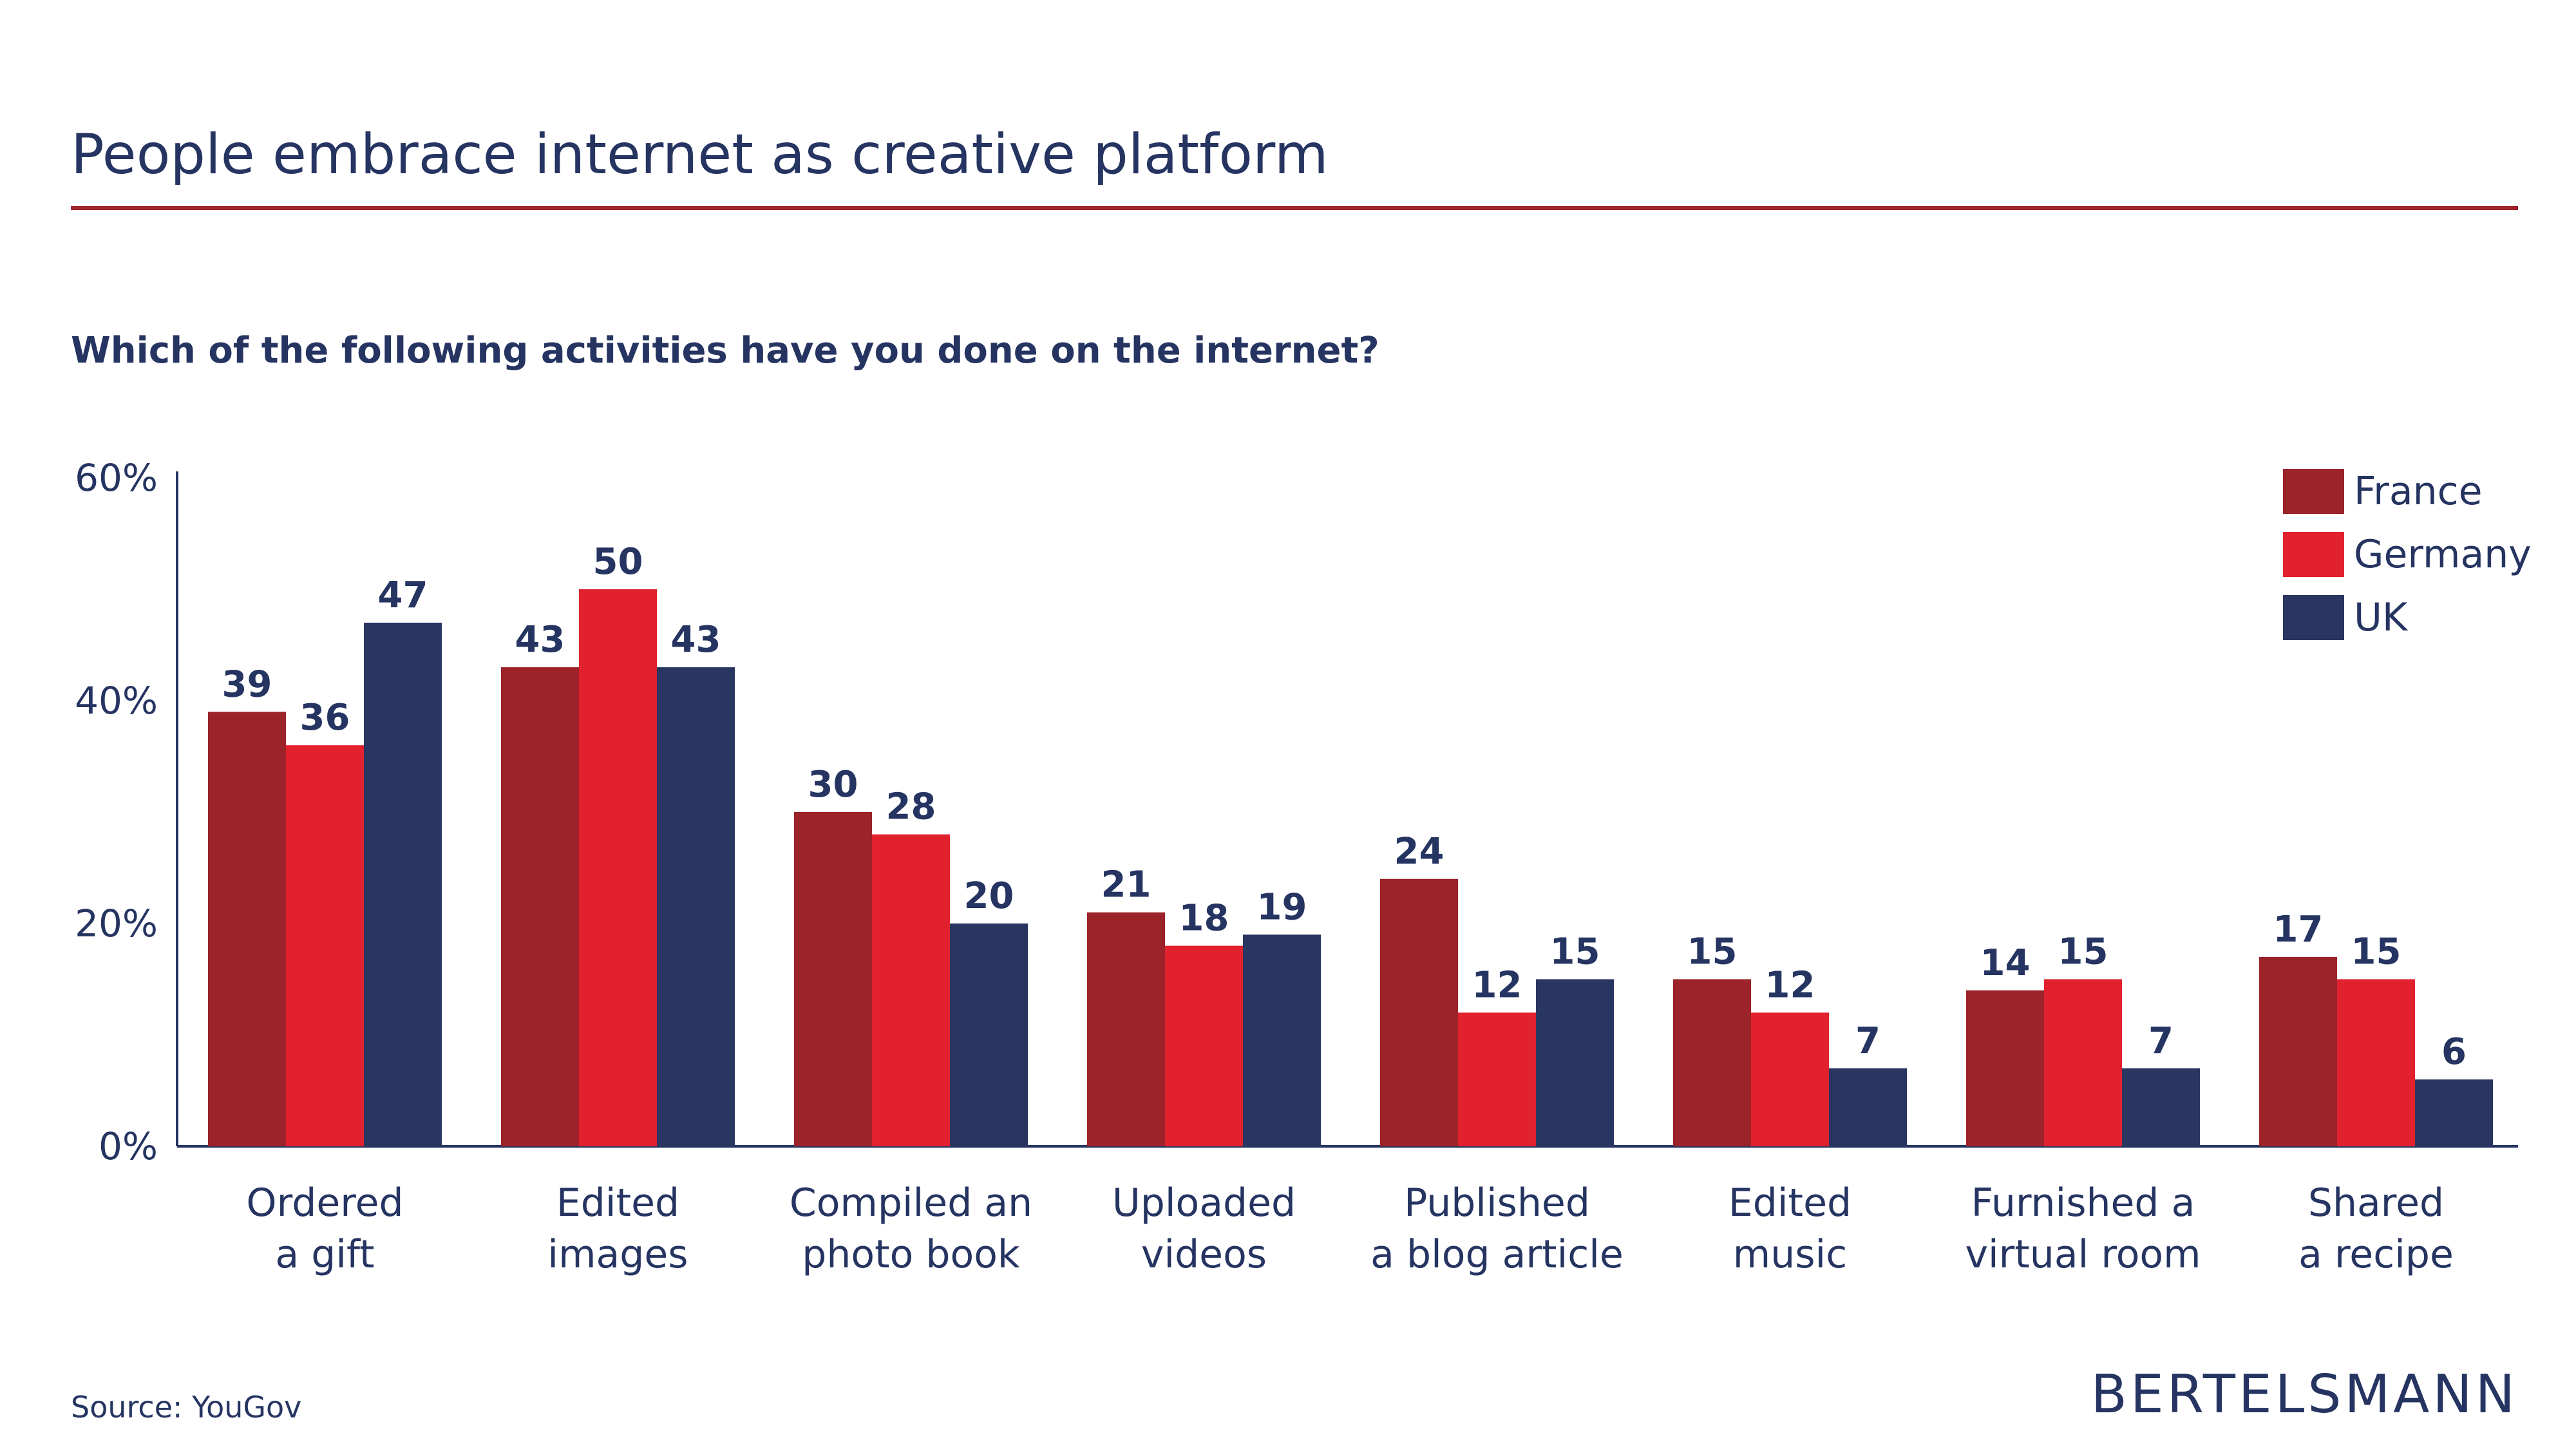 This screenshot has height=1449, width=2576. Describe the element at coordinates (1294, 208) in the screenshot. I see `title-divider` at that location.